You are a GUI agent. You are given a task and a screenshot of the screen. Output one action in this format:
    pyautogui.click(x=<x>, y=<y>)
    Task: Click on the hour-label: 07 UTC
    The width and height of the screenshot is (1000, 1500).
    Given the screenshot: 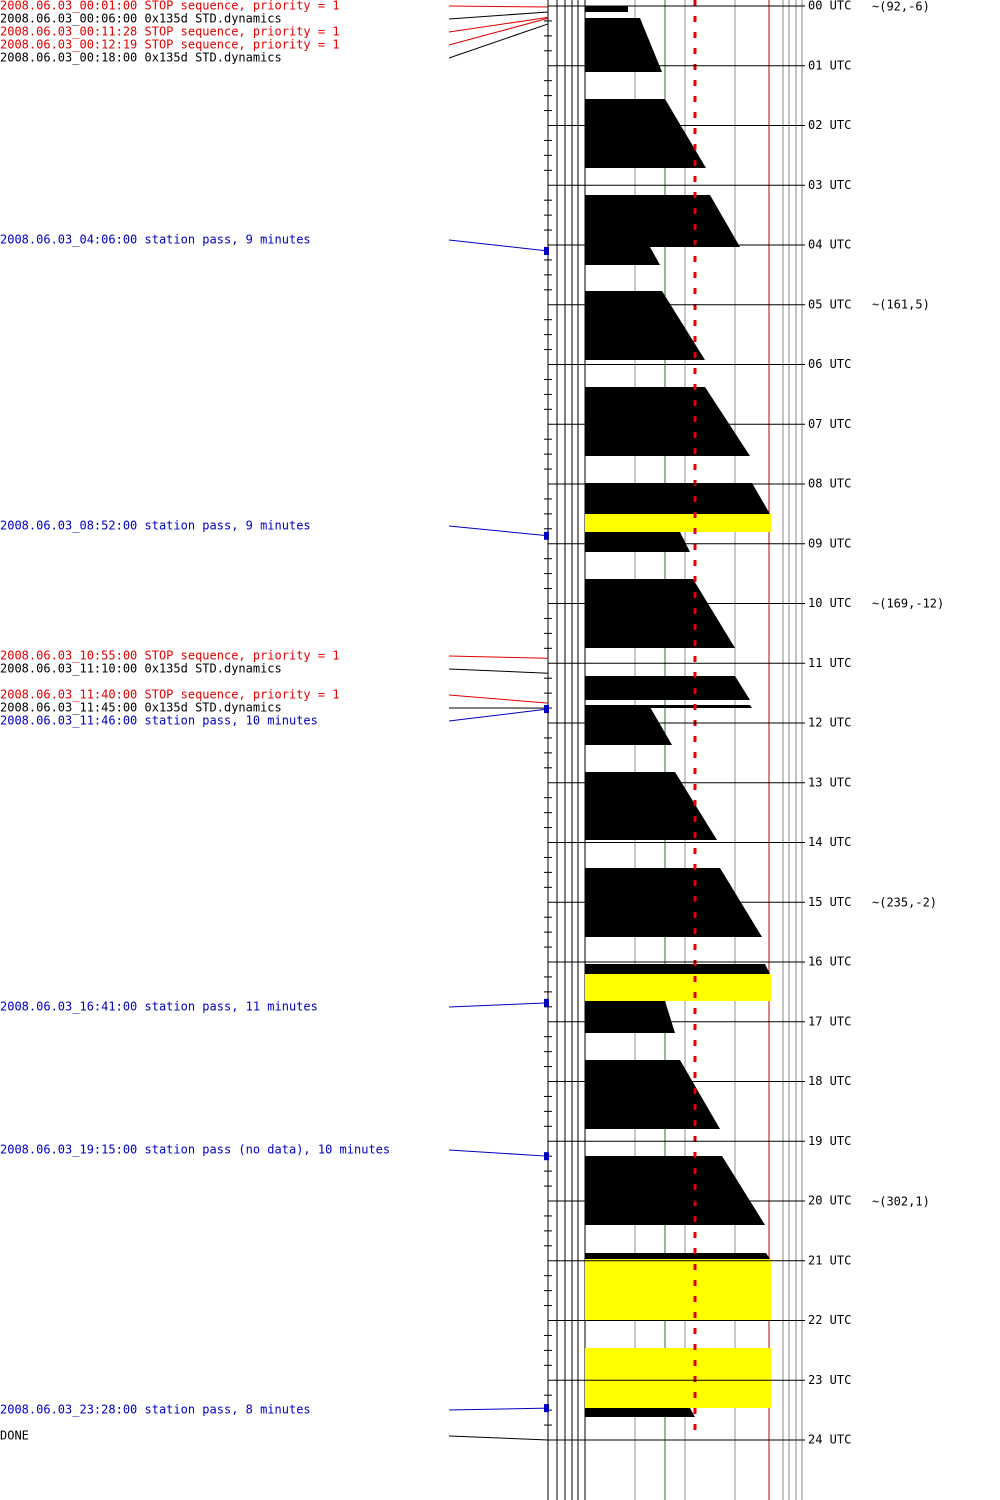 What is the action you would take?
    pyautogui.click(x=829, y=424)
    